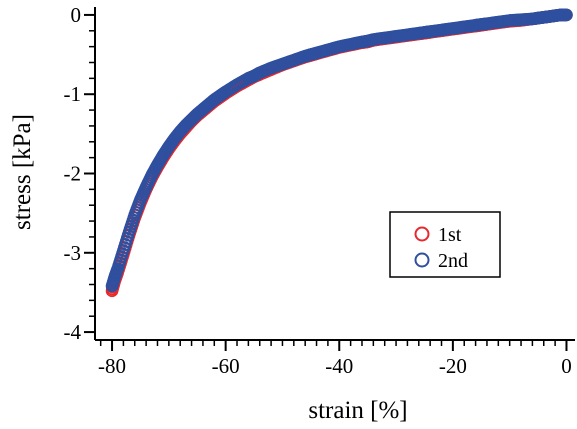 The image size is (577, 429). What do you see at coordinates (22, 172) in the screenshot?
I see `y-axis-title: stress [kPa]` at bounding box center [22, 172].